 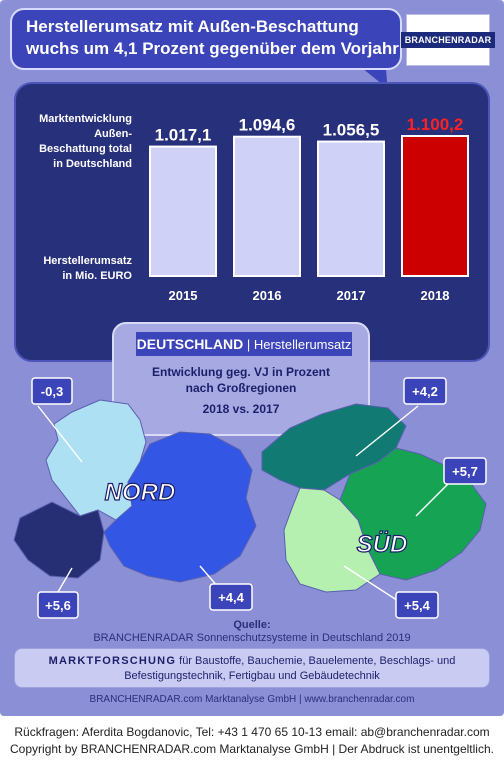 I want to click on category-label-2015: 2015, so click(x=183, y=295).